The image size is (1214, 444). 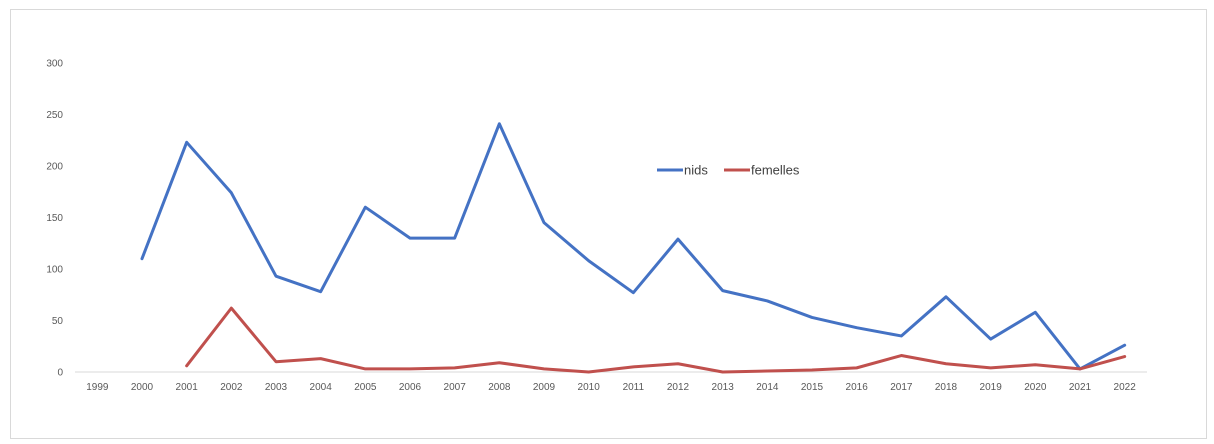 I want to click on y-tick-label: 100, so click(x=54, y=270).